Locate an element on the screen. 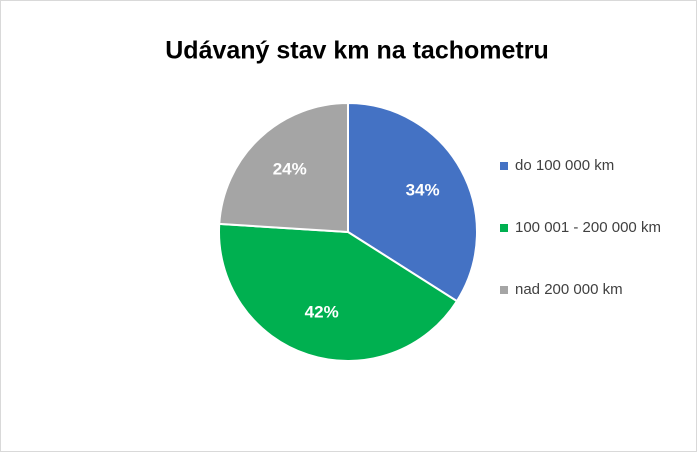 The height and width of the screenshot is (452, 697). legend-label: do 100 000 km is located at coordinates (564, 165).